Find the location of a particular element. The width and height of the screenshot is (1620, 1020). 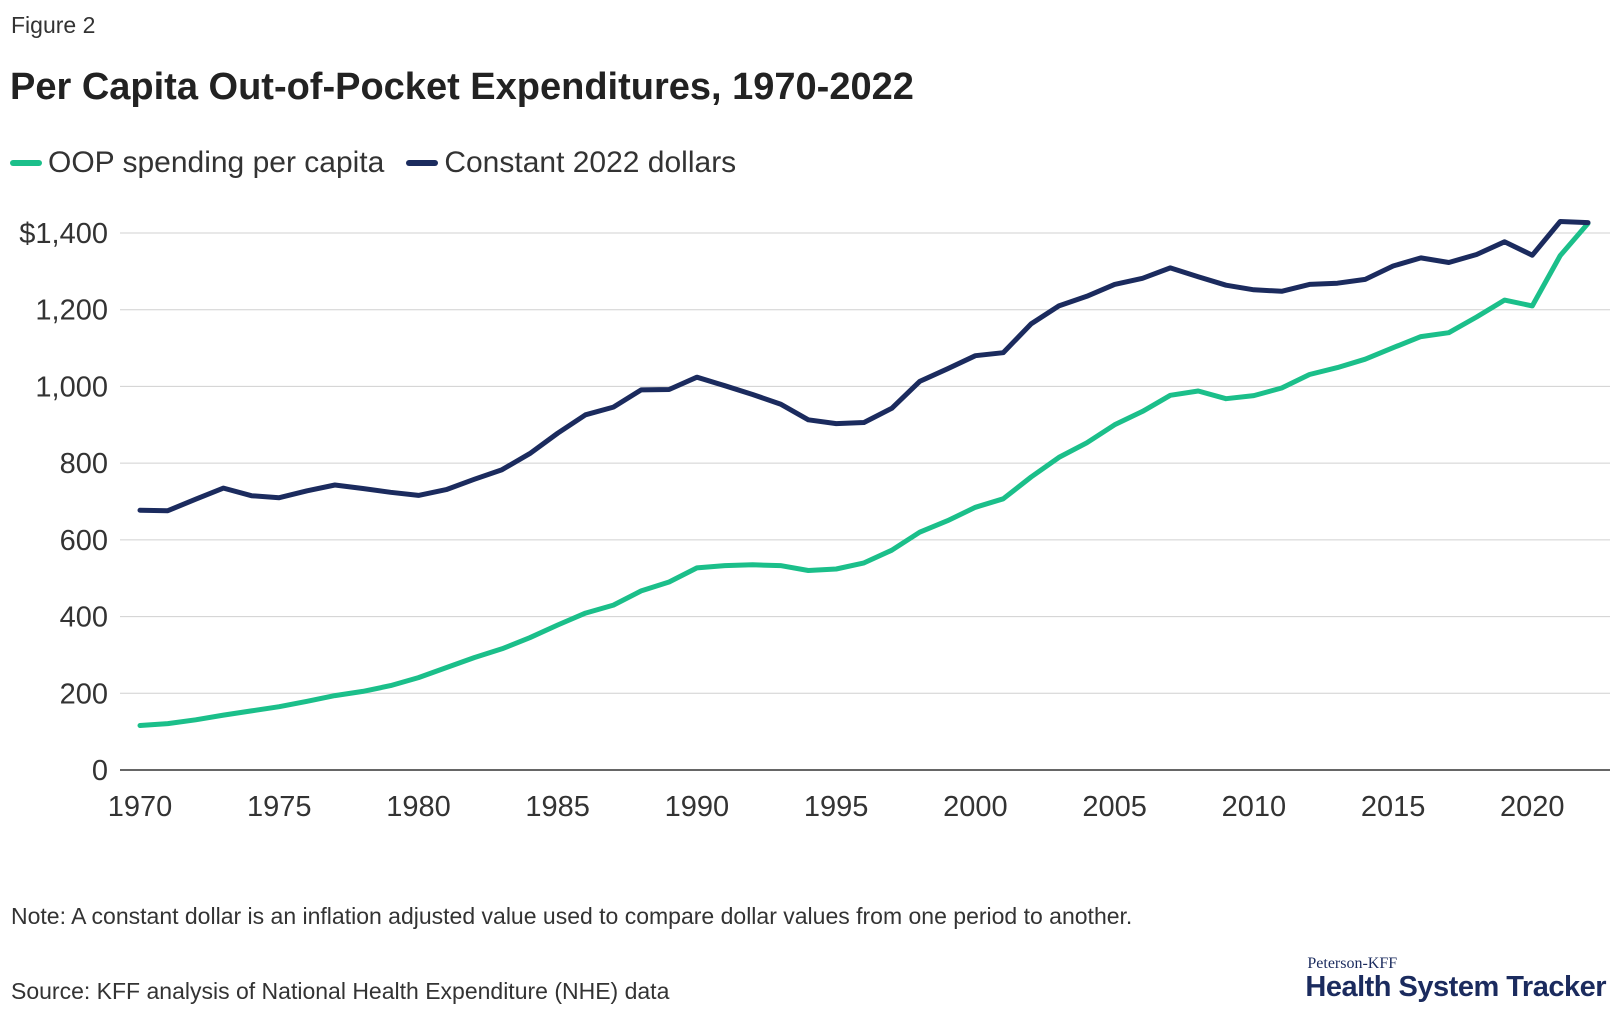

x-tick-label: 1970 is located at coordinates (140, 807).